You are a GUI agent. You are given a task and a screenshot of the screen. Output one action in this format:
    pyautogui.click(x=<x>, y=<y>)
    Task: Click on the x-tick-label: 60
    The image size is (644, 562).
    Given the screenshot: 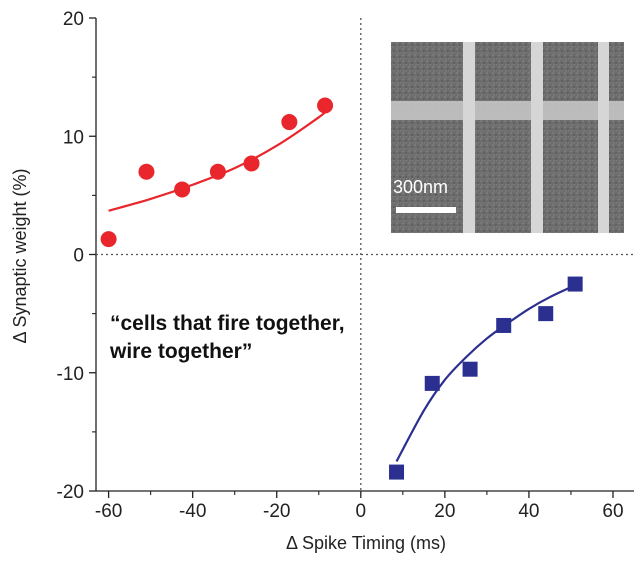 What is the action you would take?
    pyautogui.click(x=612, y=511)
    